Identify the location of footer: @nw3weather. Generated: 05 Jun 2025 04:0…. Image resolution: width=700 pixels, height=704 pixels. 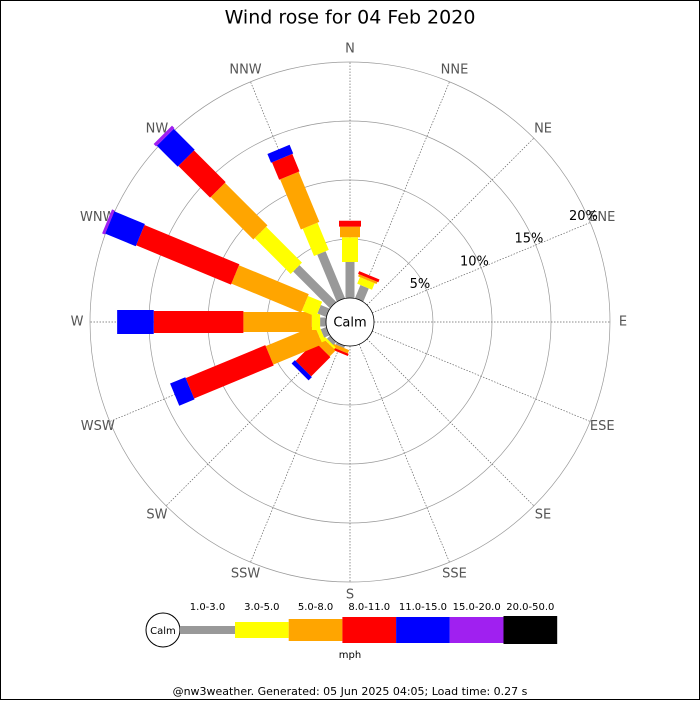
(350, 691).